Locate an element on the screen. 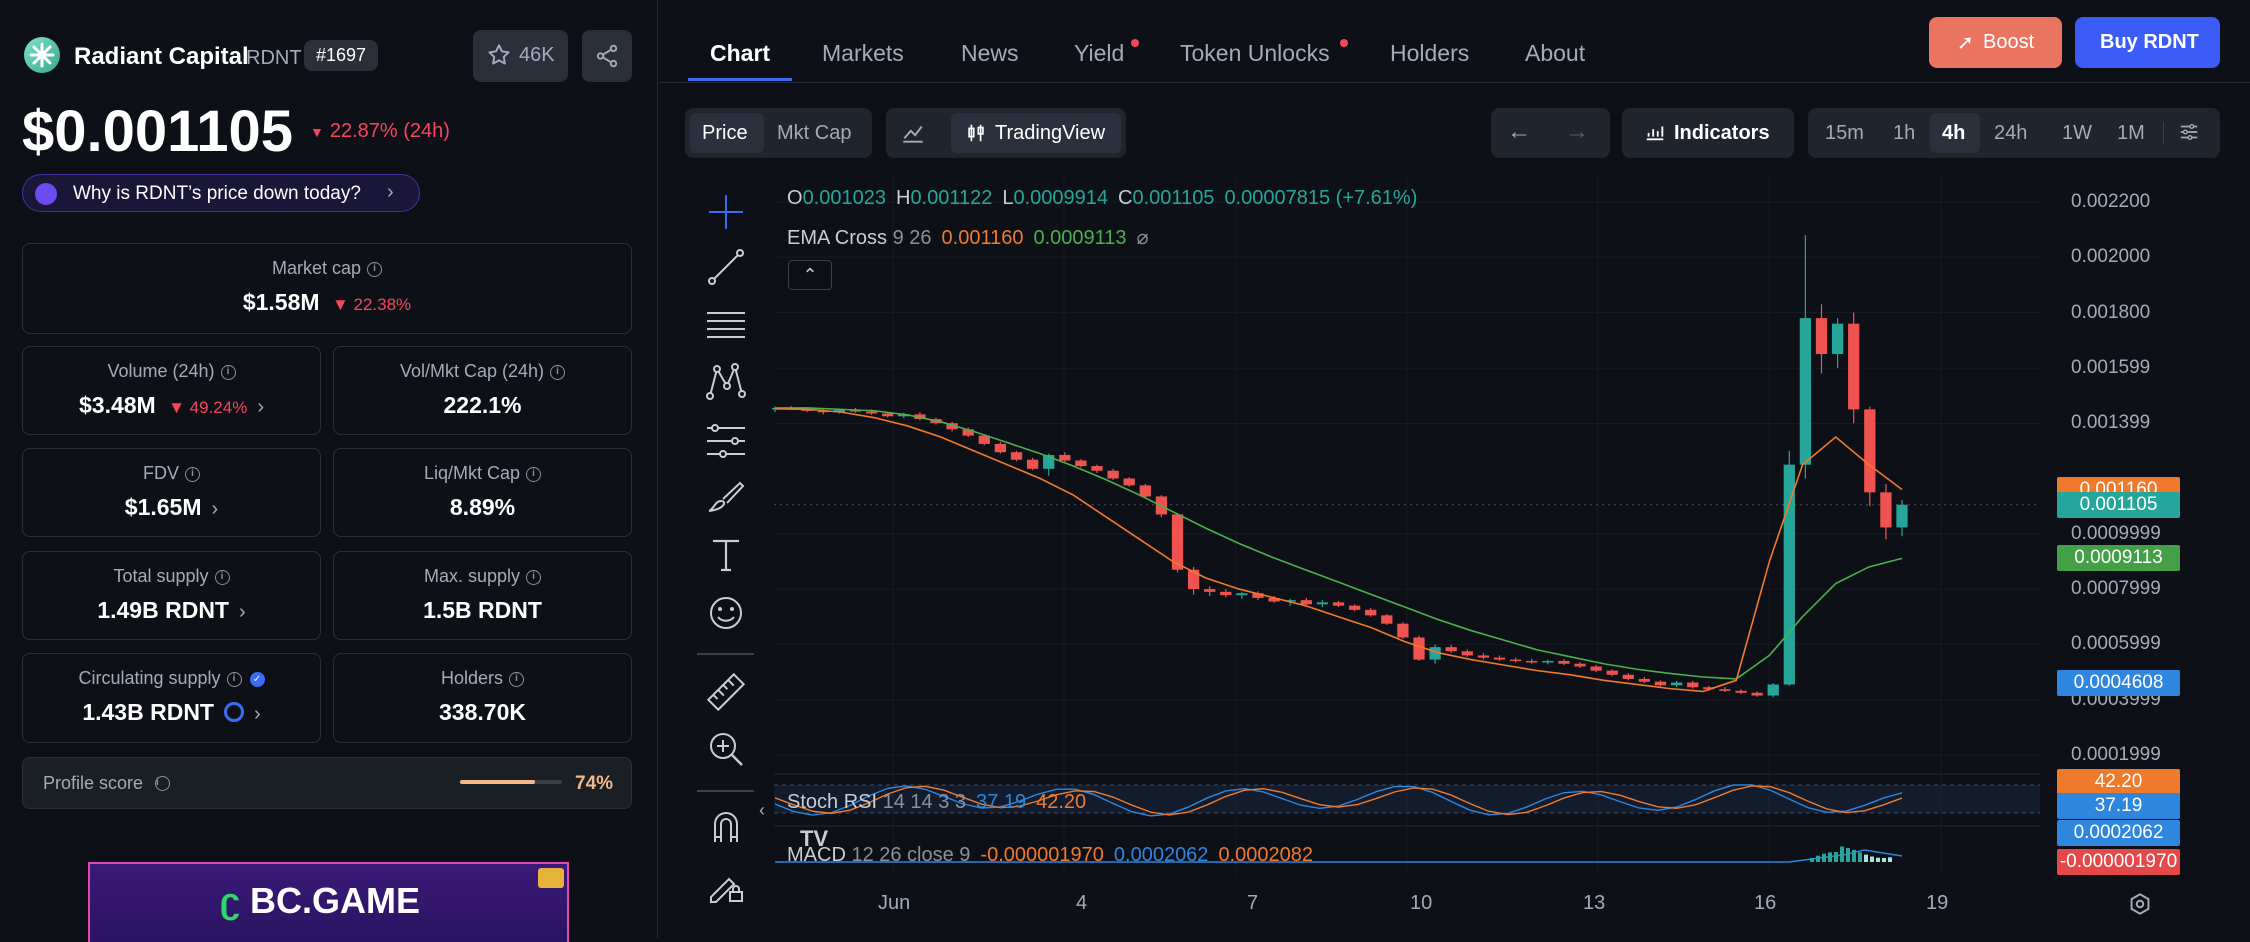 The height and width of the screenshot is (942, 2250). holders-label: Holders is located at coordinates (472, 678).